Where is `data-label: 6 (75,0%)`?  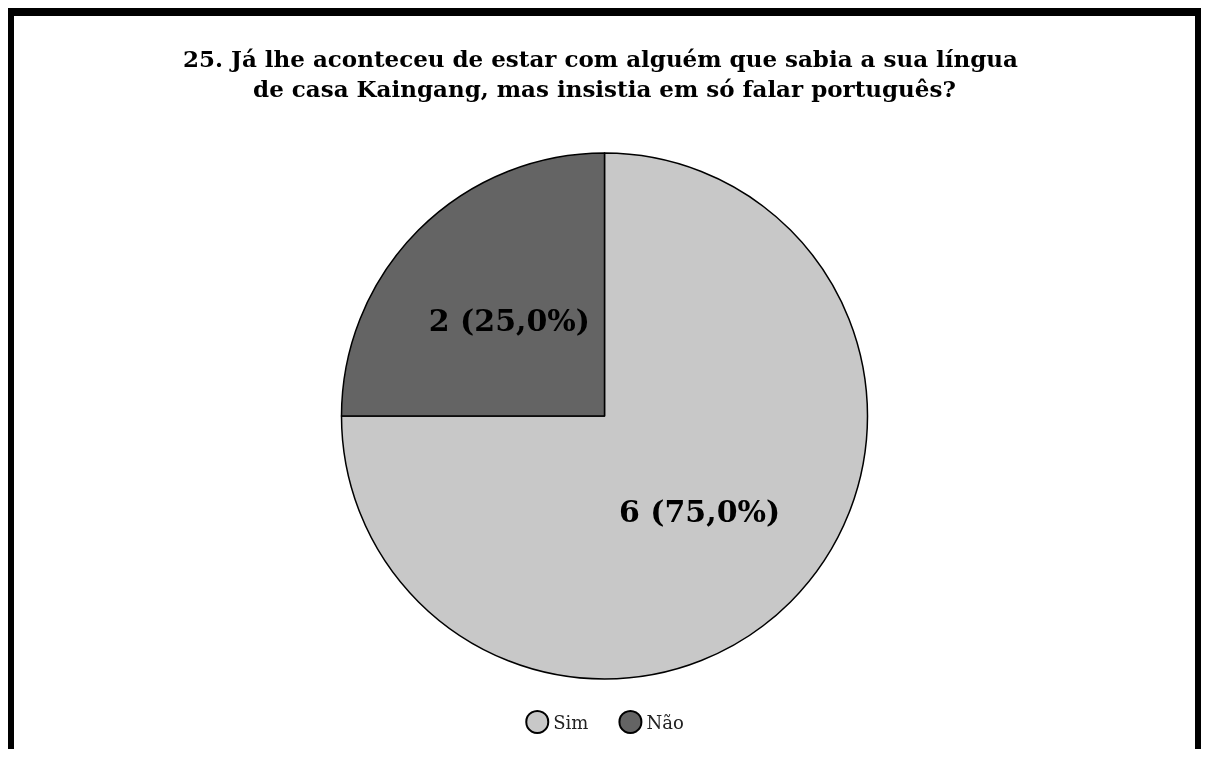
data-label: 6 (75,0%) is located at coordinates (699, 511).